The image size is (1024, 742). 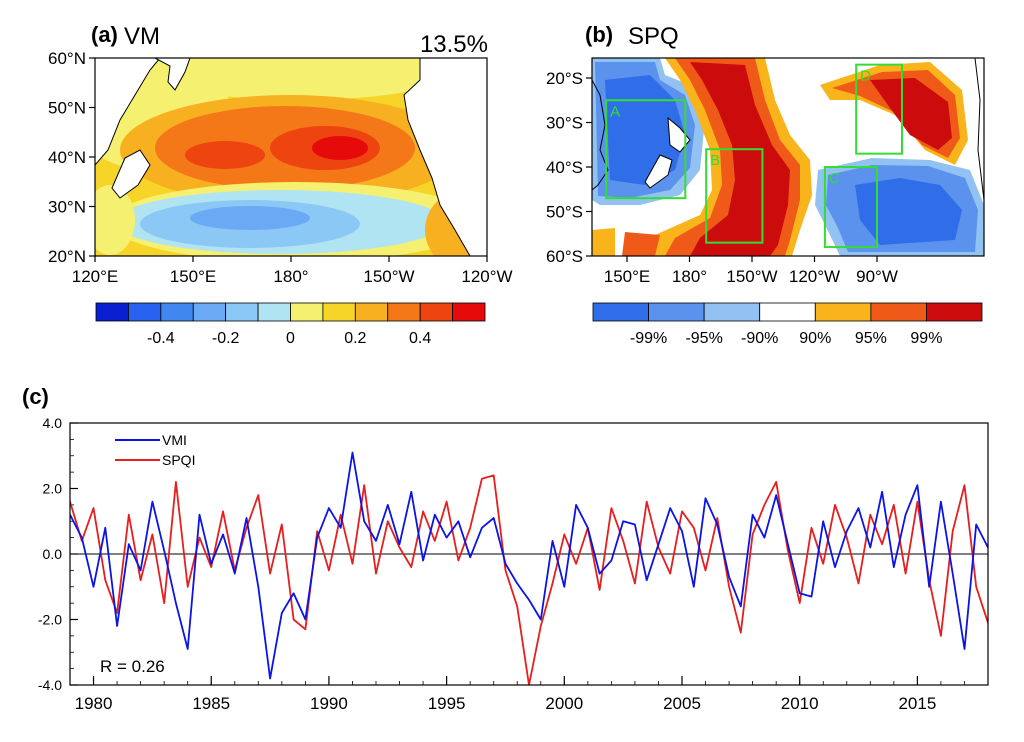 I want to click on vm-colorbar-label: 0.4, so click(x=420, y=338).